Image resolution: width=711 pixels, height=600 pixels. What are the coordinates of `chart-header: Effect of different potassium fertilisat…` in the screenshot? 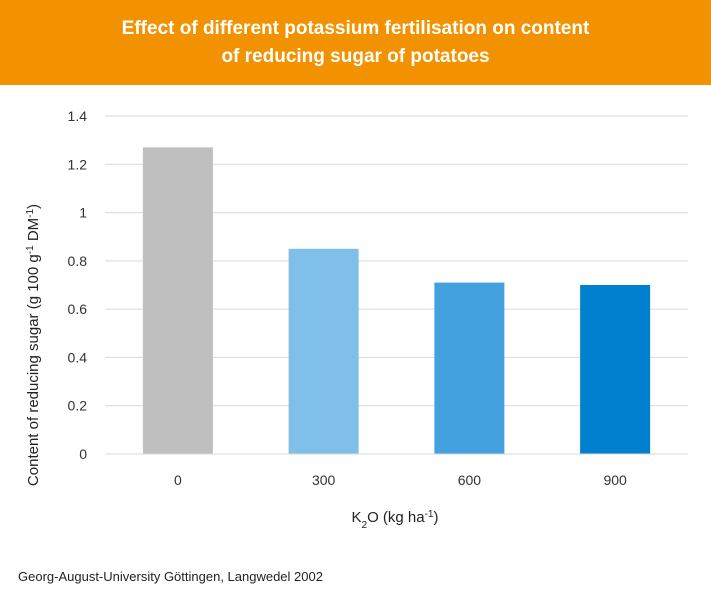 It's located at (355, 42).